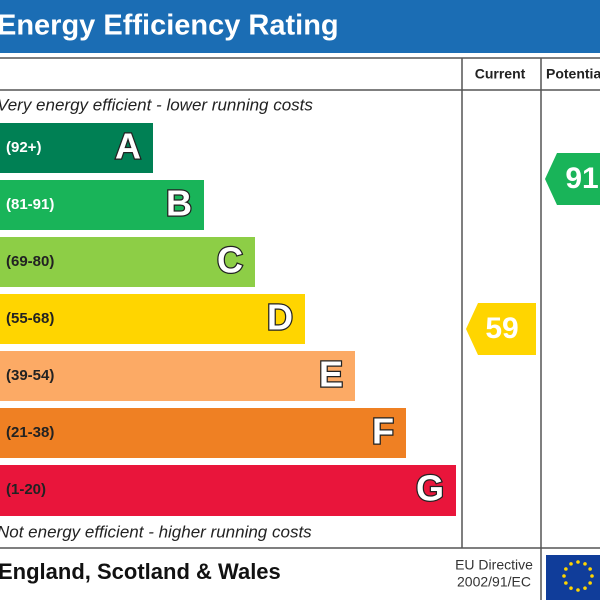  What do you see at coordinates (494, 565) in the screenshot?
I see `footer-directive: EU Directive` at bounding box center [494, 565].